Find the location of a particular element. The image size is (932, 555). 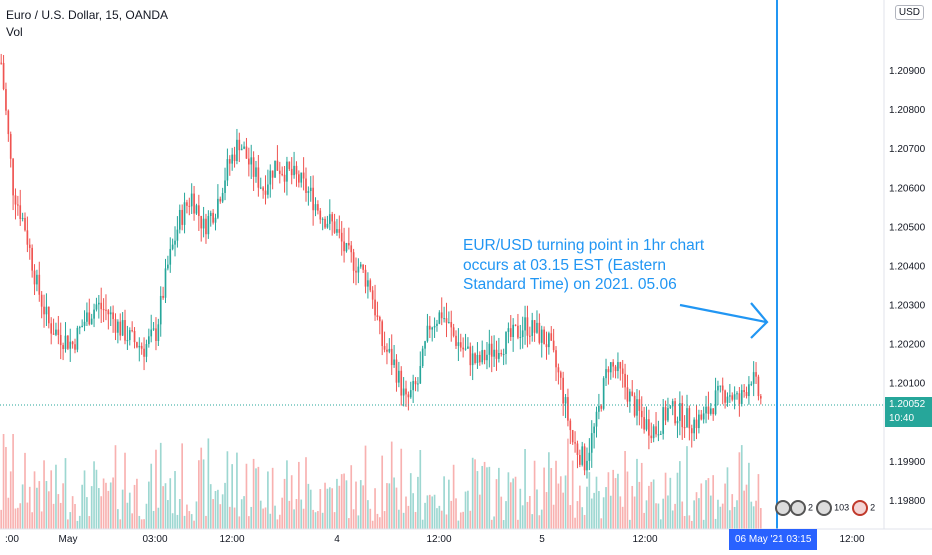

x-tick-label: 03:00 is located at coordinates (154, 539).